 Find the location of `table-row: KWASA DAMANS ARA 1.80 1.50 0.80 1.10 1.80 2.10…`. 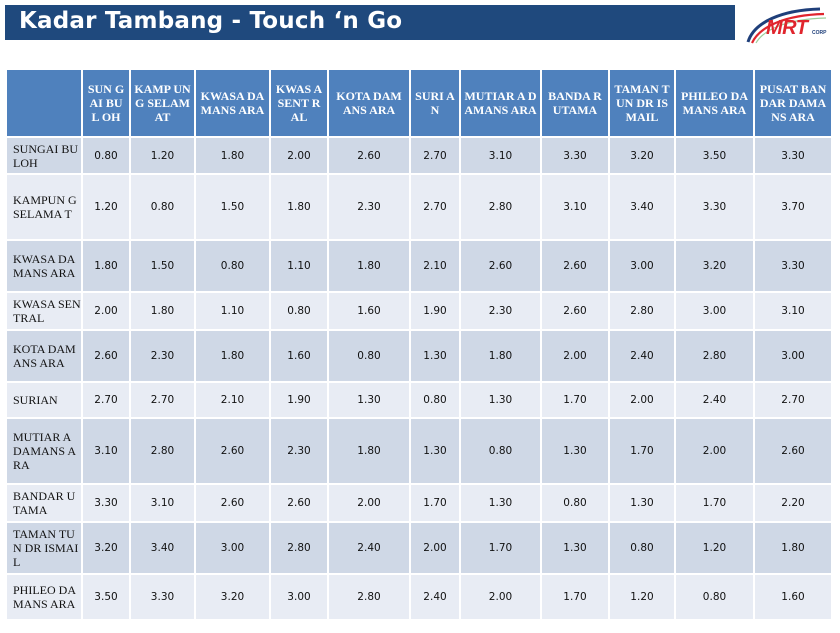

table-row: KWASA DAMANS ARA 1.80 1.50 0.80 1.10 1.80 2.10… is located at coordinates (419, 266).